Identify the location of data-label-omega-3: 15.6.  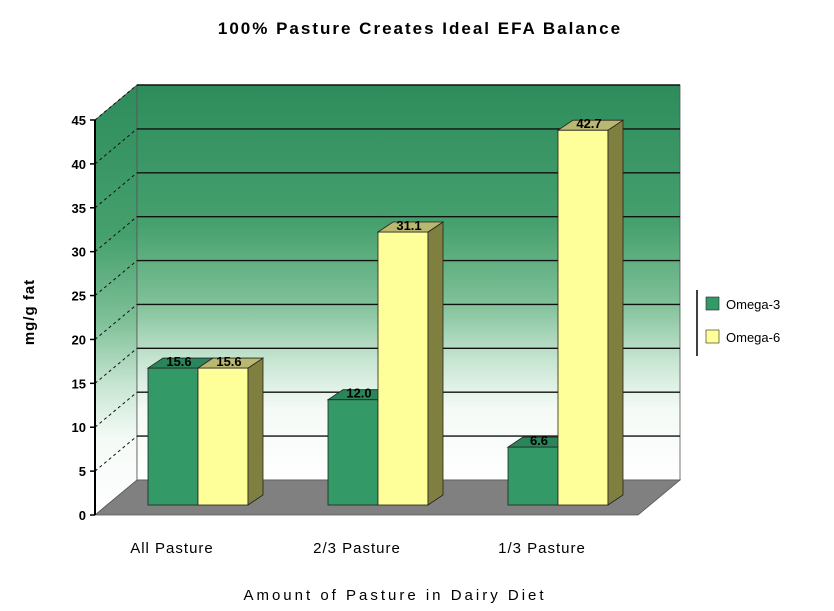
(178, 361).